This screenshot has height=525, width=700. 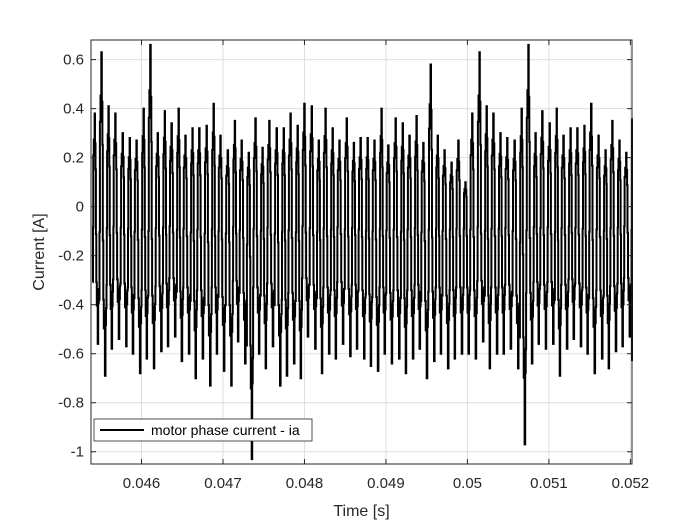 What do you see at coordinates (80, 207) in the screenshot?
I see `y-tick-label: 0` at bounding box center [80, 207].